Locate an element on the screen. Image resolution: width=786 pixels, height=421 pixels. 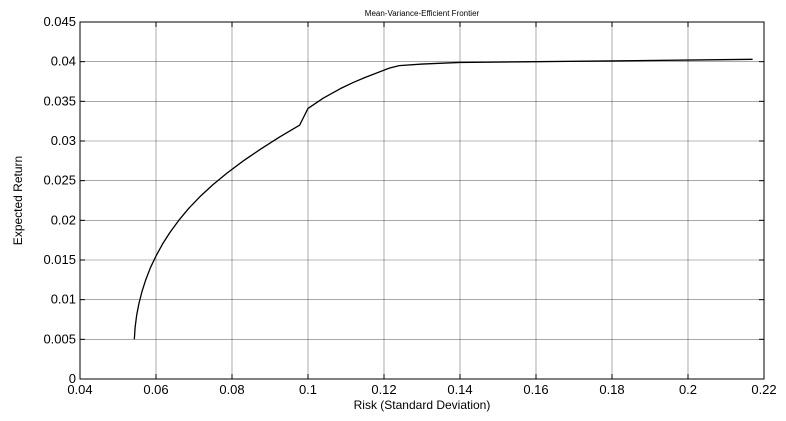
y-tick-label: 0.01 is located at coordinates (63, 299).